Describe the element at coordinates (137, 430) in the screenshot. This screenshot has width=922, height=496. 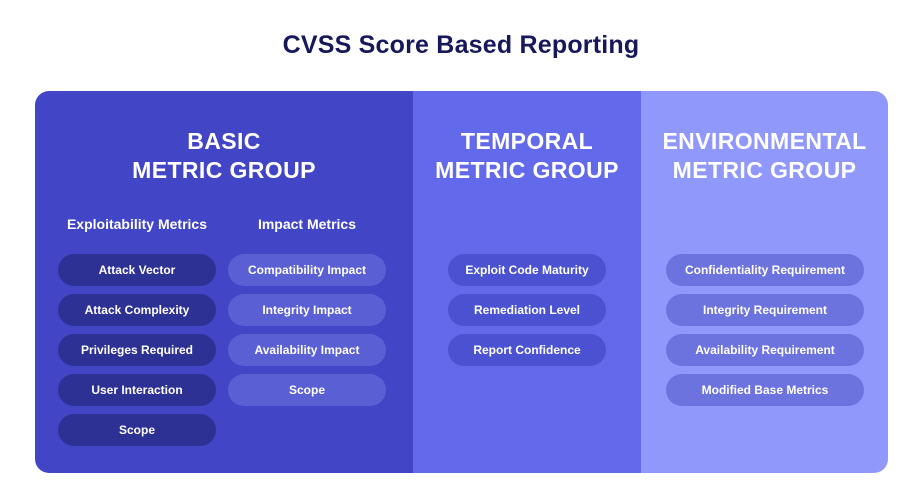
I see `metric-scope-exploitability: Scope` at that location.